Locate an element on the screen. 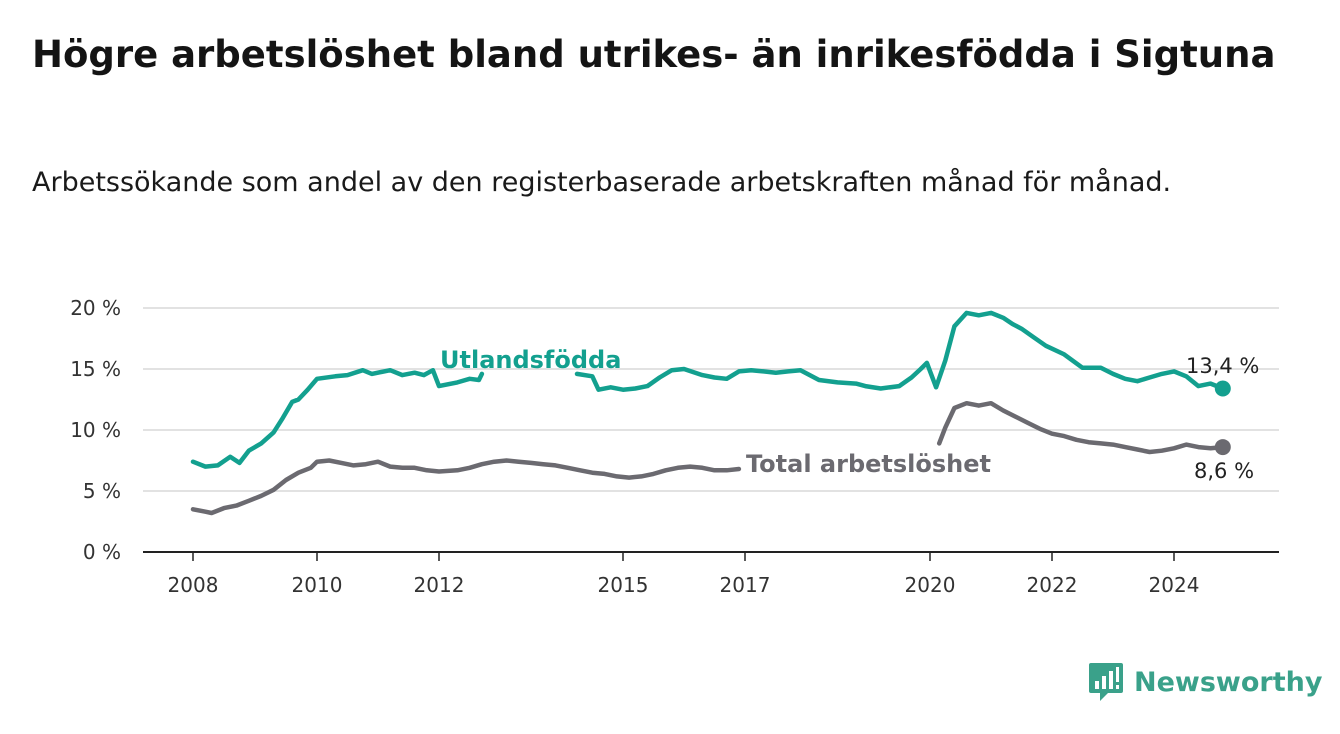 The image size is (1340, 734). x-tick-label: 2015 is located at coordinates (623, 585).